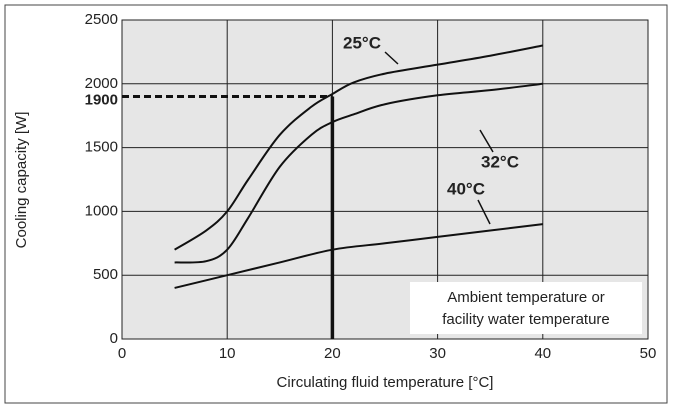 This screenshot has height=409, width=675. Describe the element at coordinates (114, 338) in the screenshot. I see `y-tick-label: 0` at that location.